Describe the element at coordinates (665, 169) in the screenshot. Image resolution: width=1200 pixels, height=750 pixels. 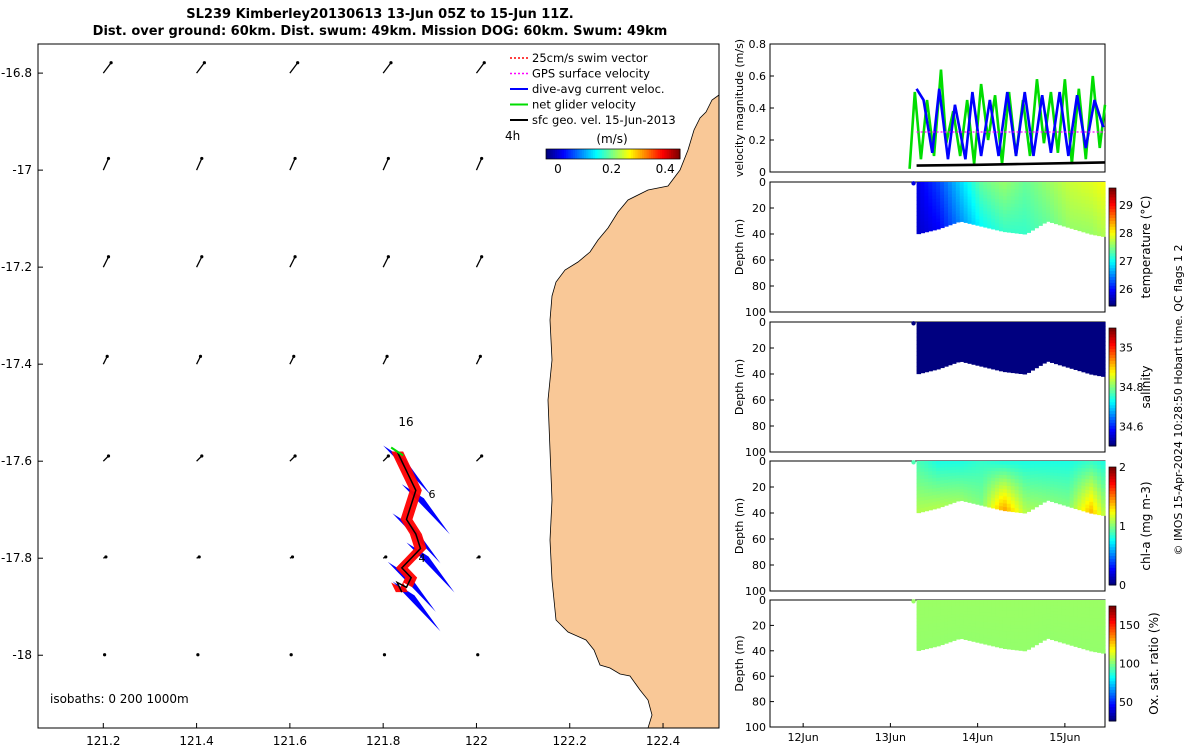
I see `colorbar-tick-label: 0.4` at that location.